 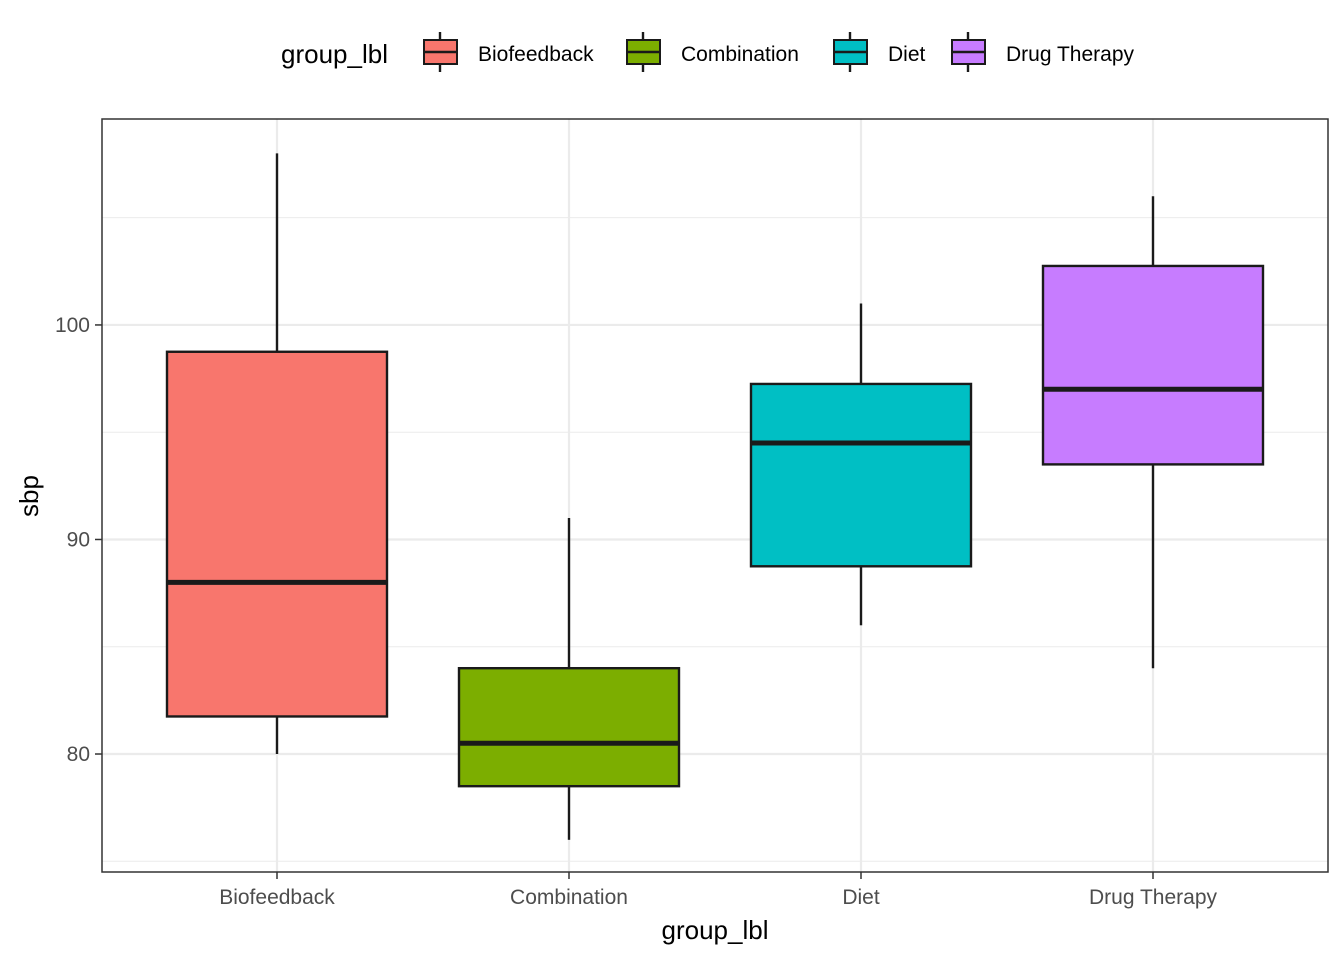 I want to click on x-tick-label: Diet, so click(x=861, y=897).